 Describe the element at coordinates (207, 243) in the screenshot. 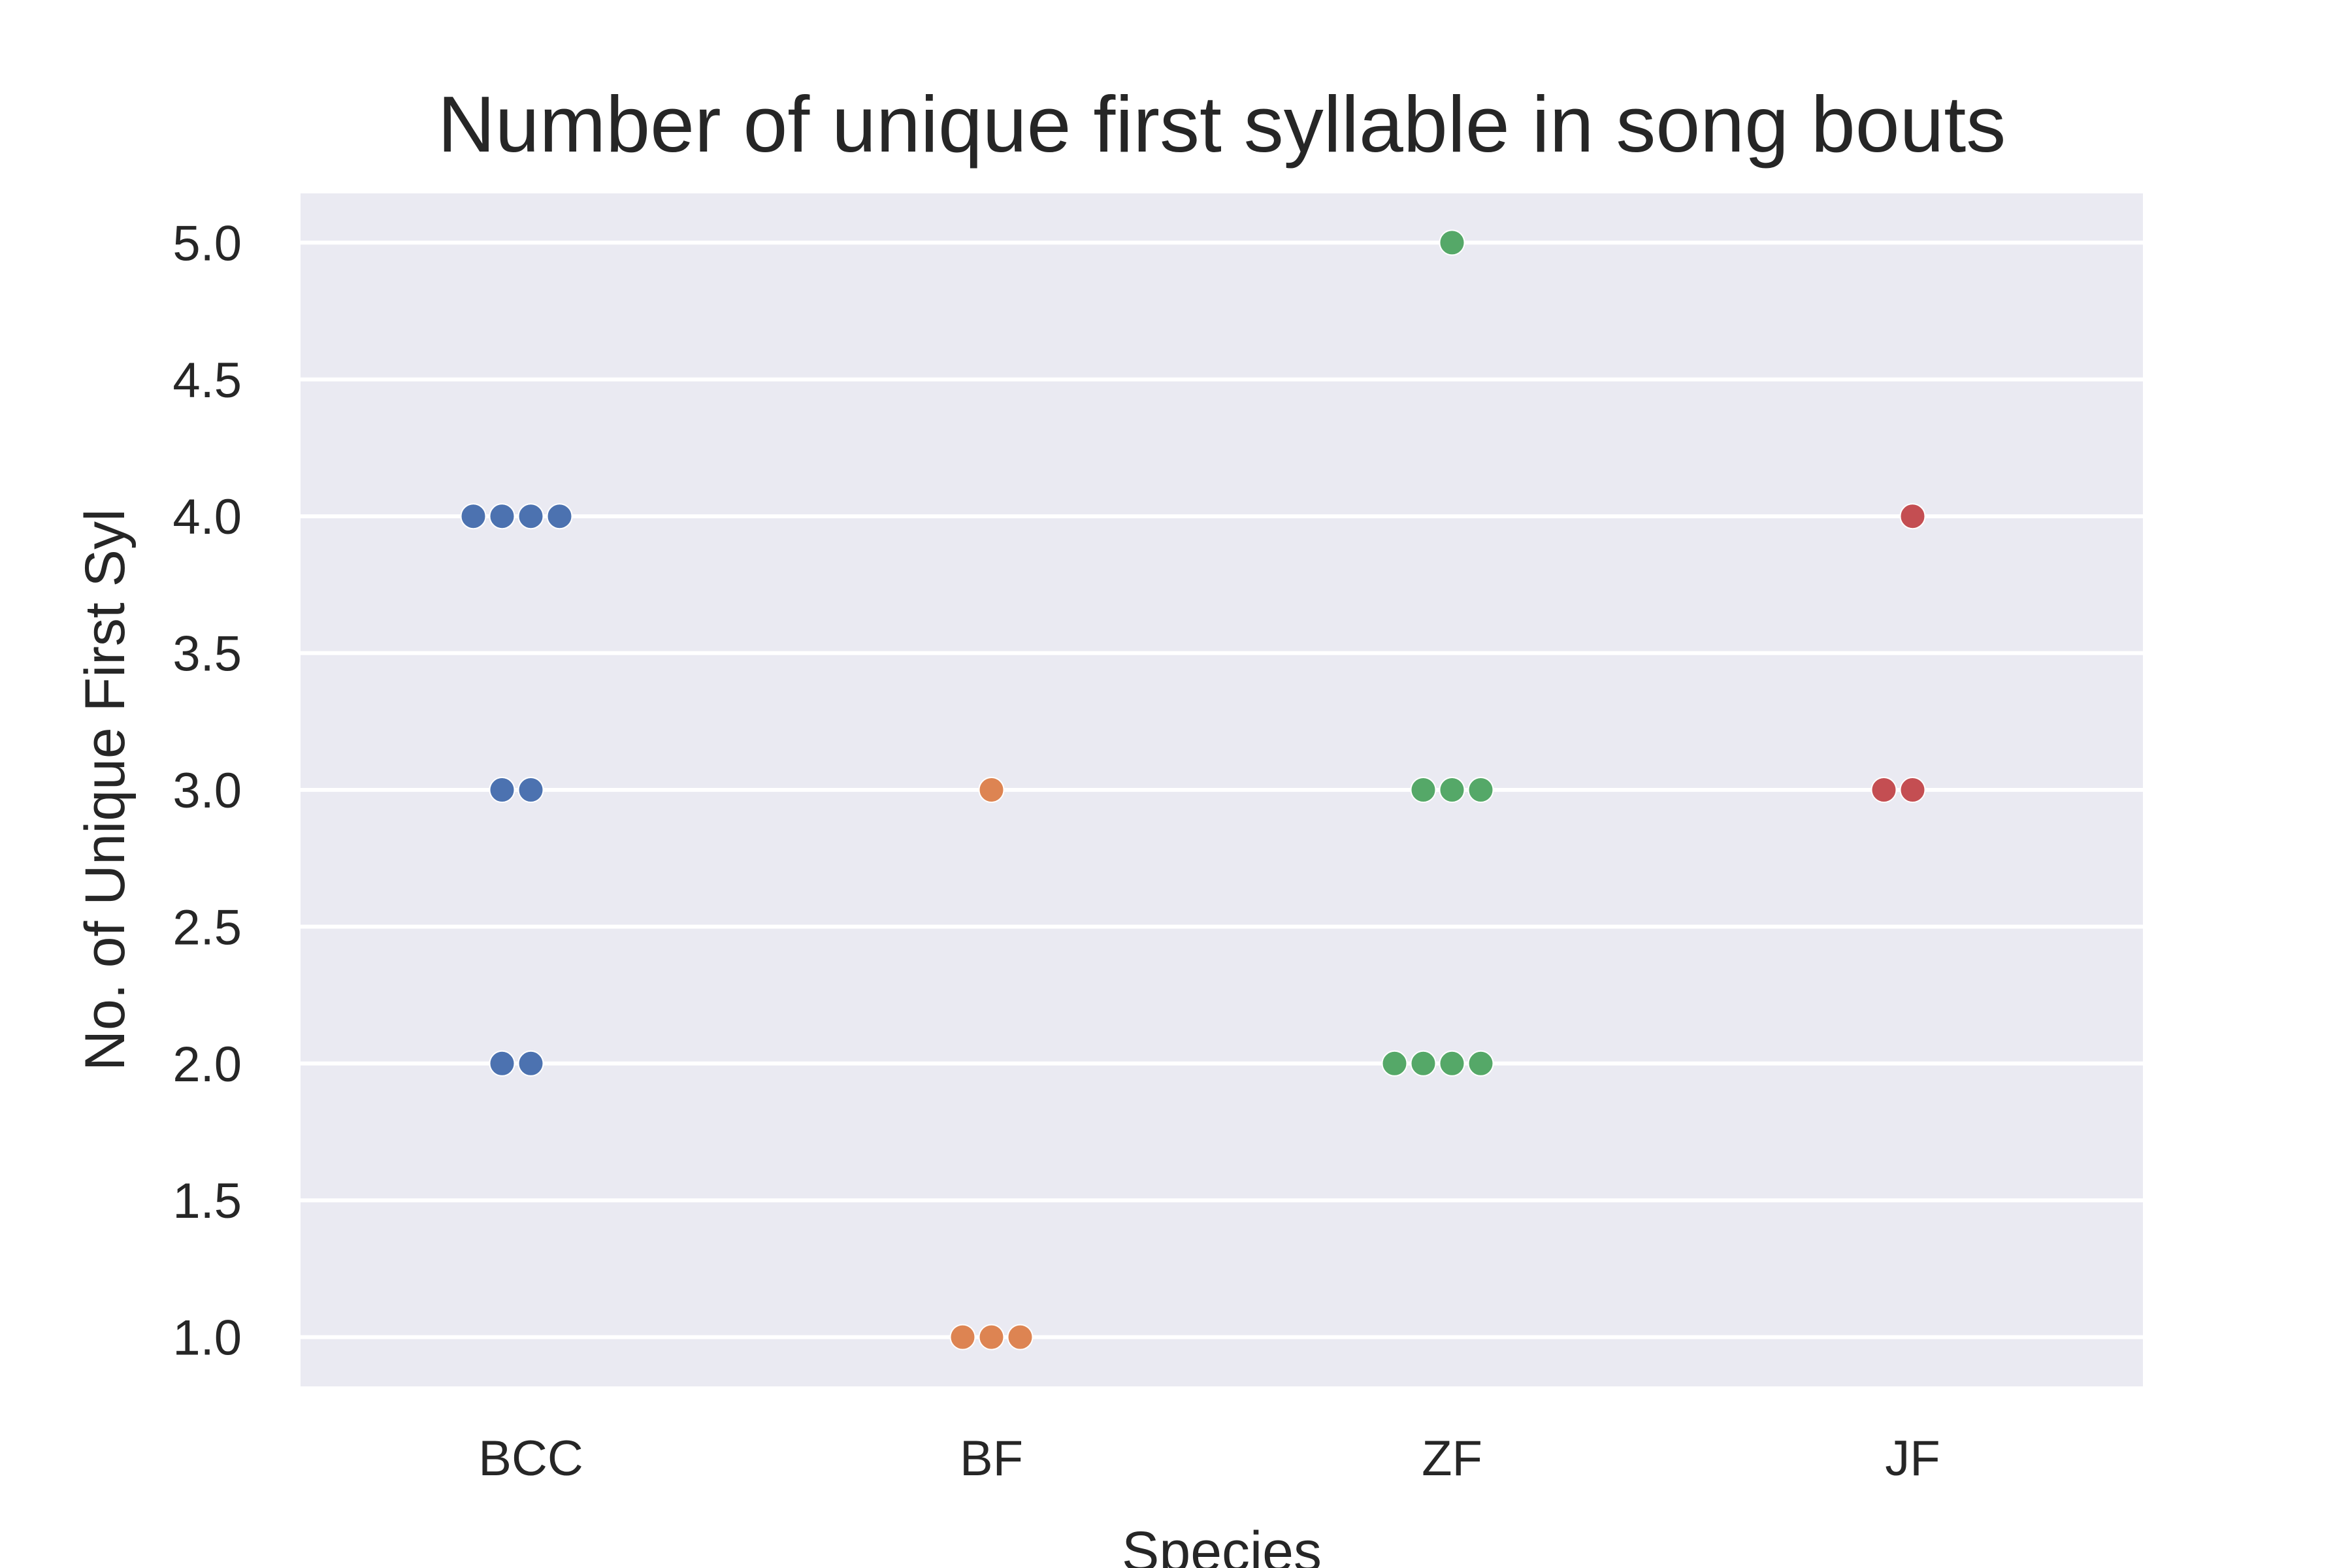

I see `y-tick-label: 5.0` at that location.